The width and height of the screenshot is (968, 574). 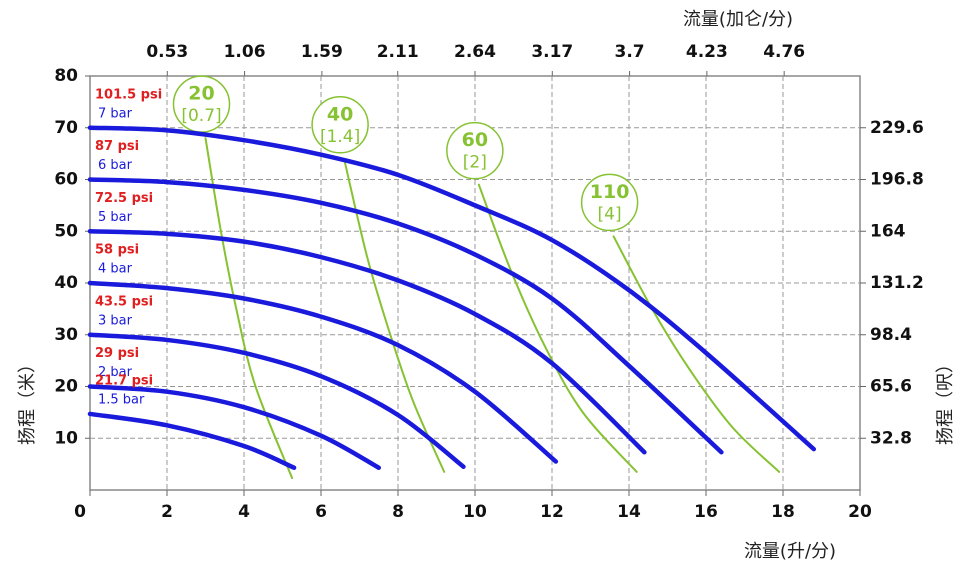 I want to click on y-tick-label: 80, so click(x=66, y=76).